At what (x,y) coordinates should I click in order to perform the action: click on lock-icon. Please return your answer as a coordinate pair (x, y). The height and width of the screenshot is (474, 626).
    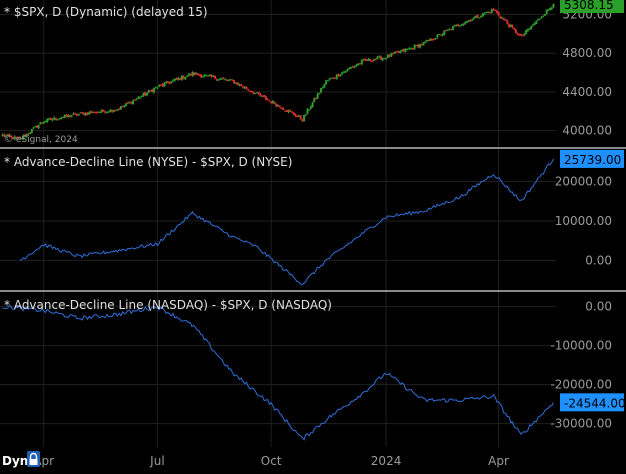
    Looking at the image, I should click on (33, 459).